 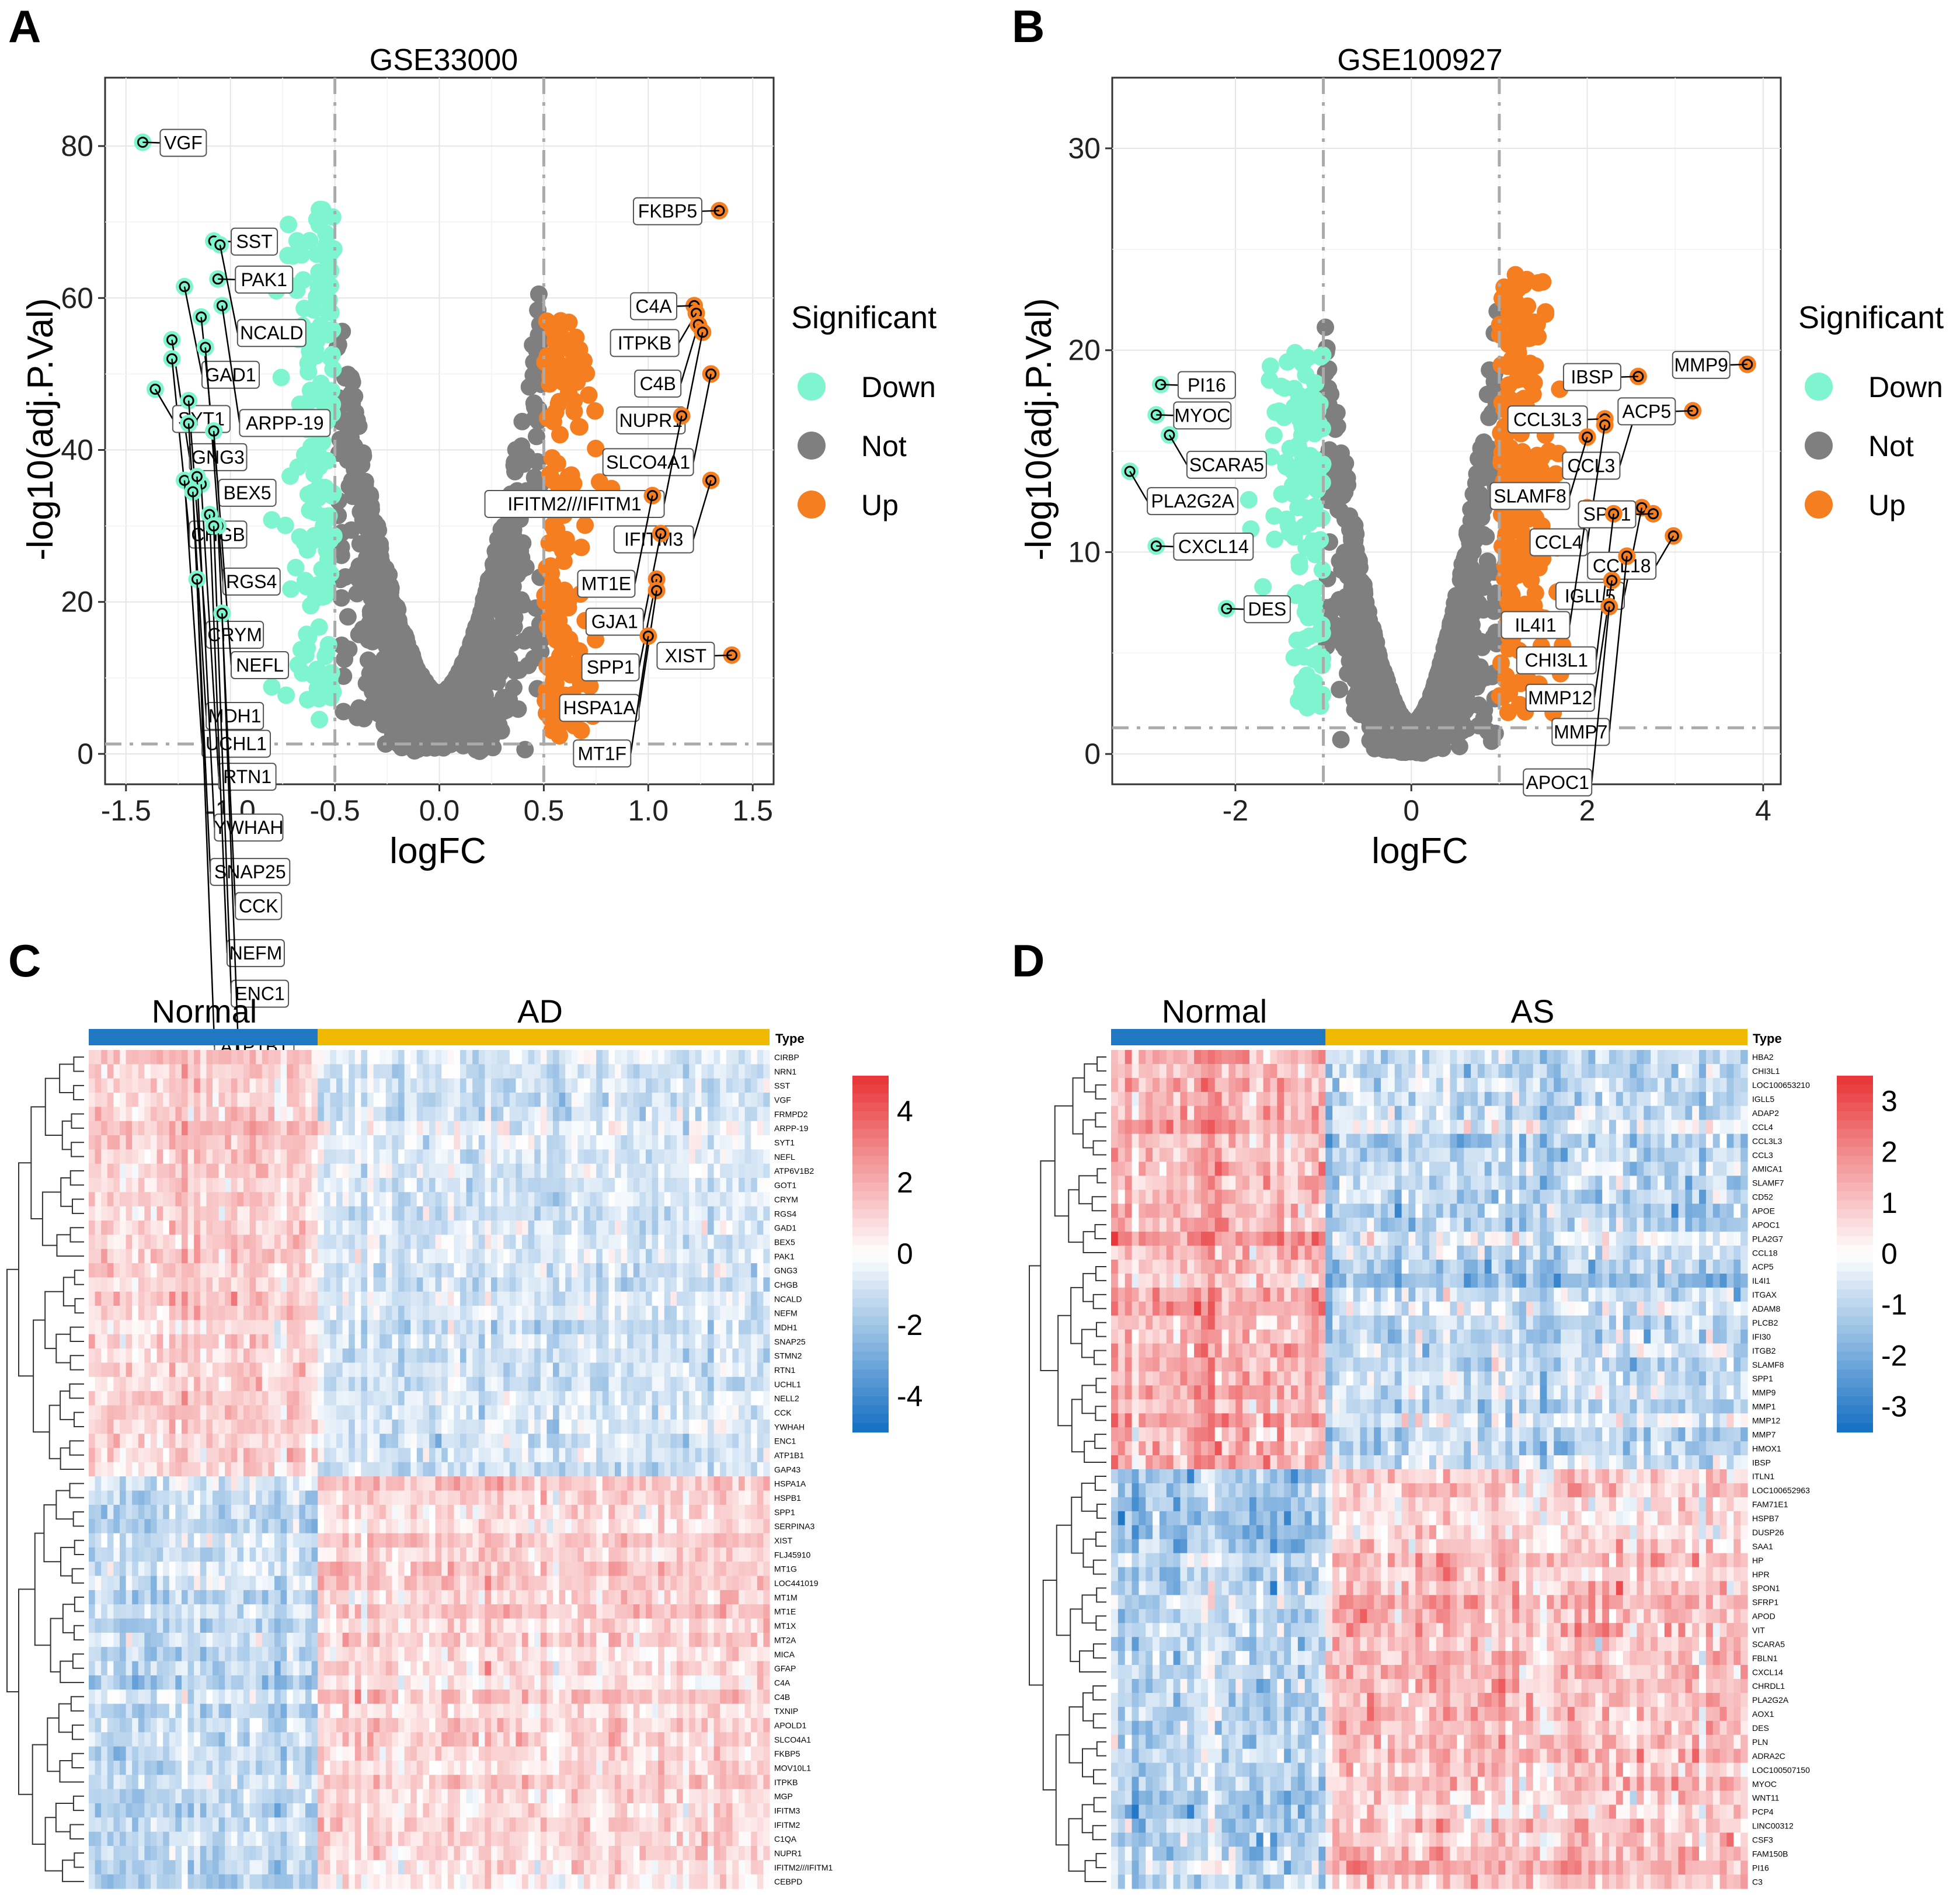 I want to click on chart-b-xlabel: logFC, so click(x=1419, y=851).